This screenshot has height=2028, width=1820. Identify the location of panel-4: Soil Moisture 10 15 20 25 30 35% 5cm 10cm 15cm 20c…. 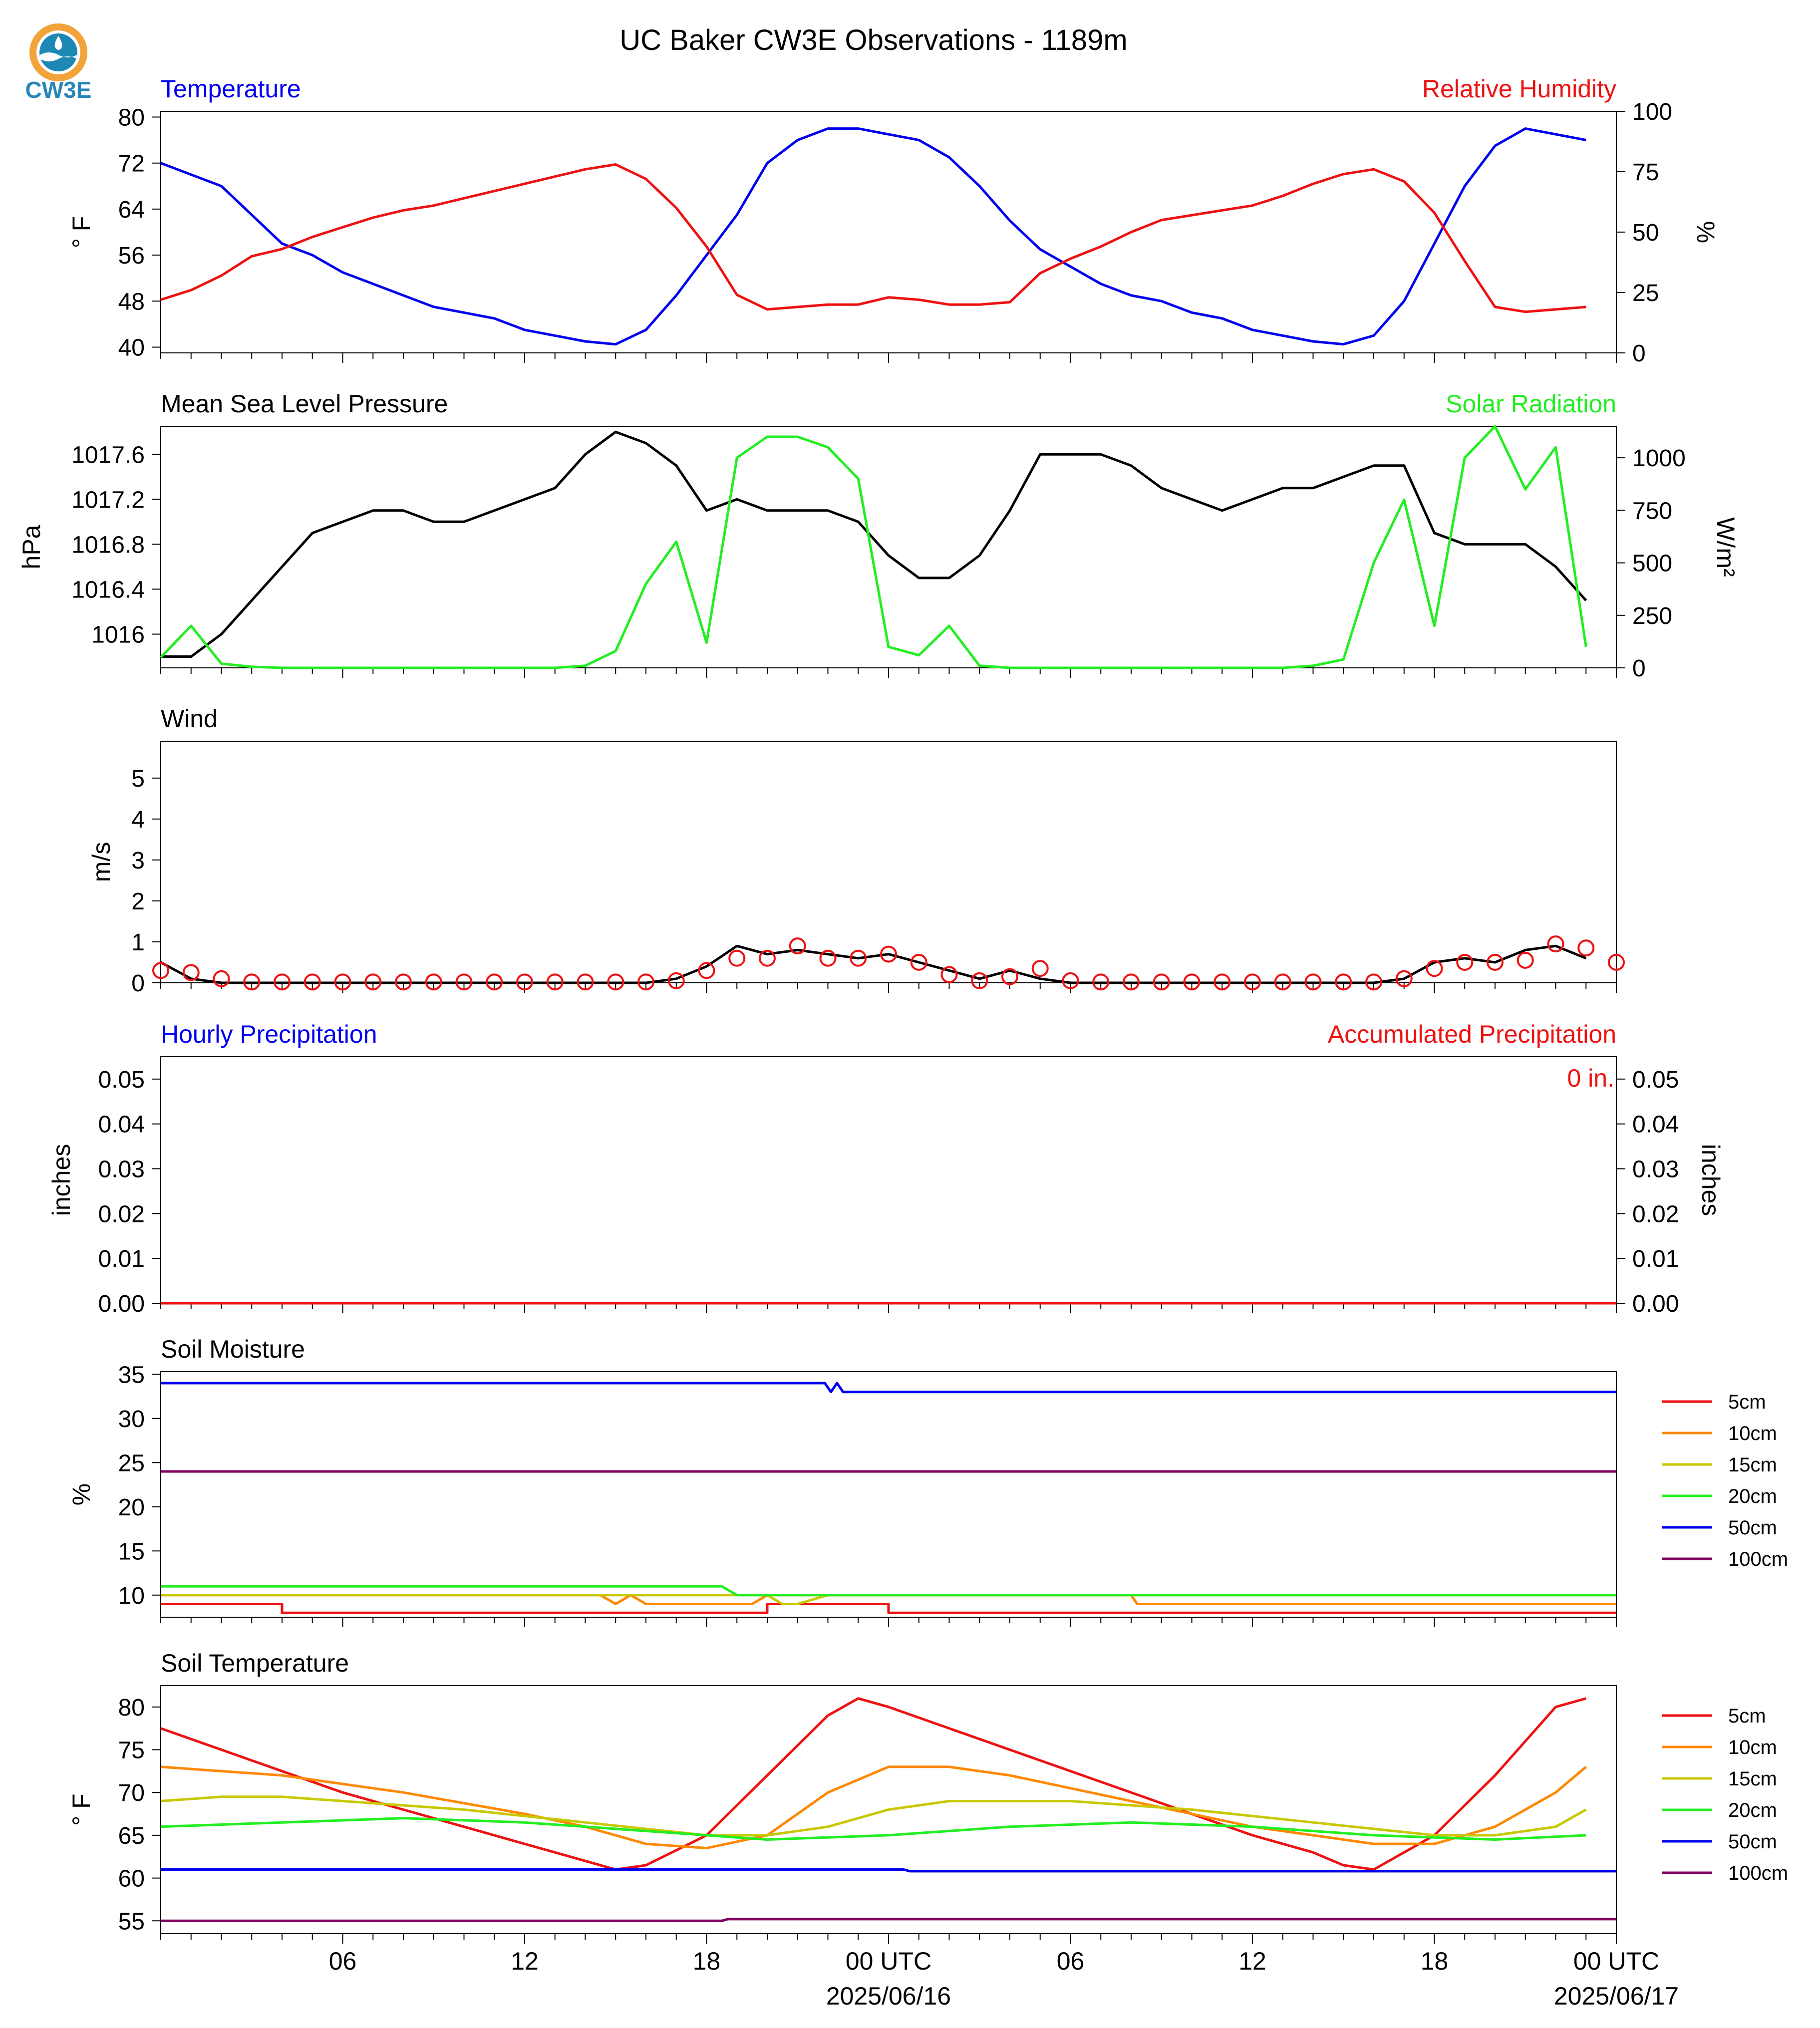
(927, 1481).